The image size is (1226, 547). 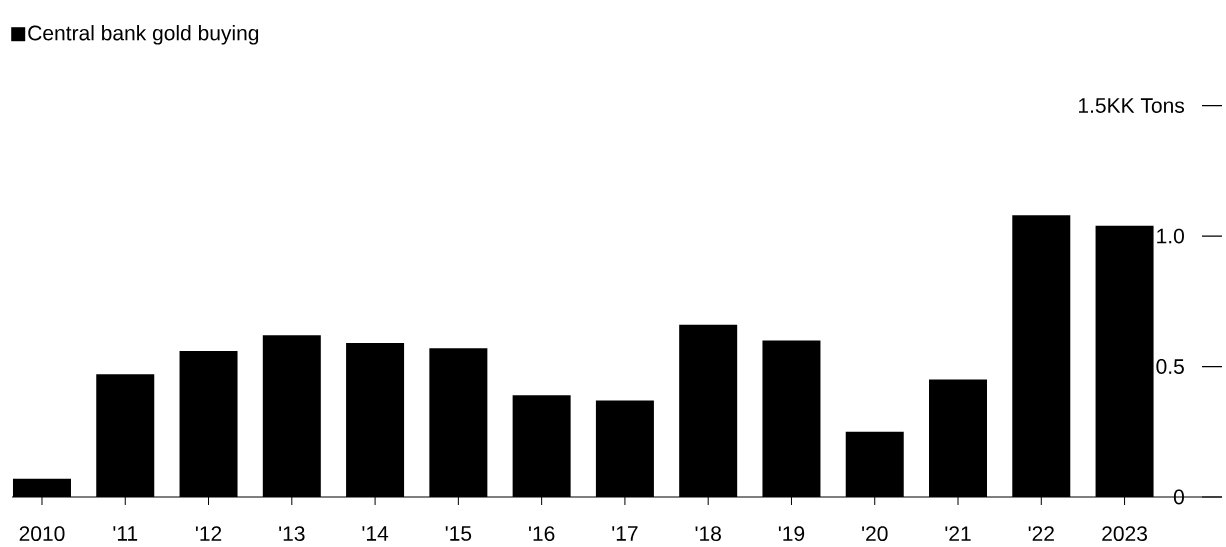 What do you see at coordinates (208, 533) in the screenshot?
I see `x-tick-label: '12` at bounding box center [208, 533].